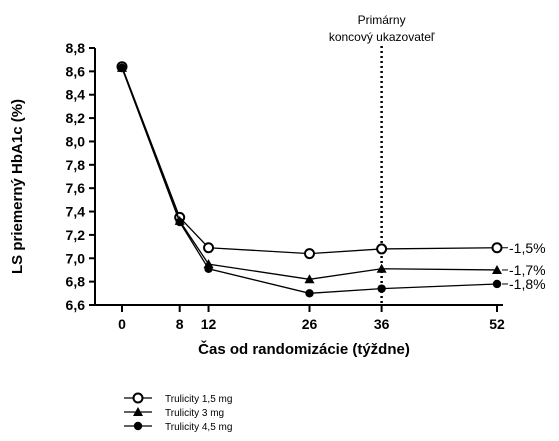 The height and width of the screenshot is (441, 559). Describe the element at coordinates (198, 427) in the screenshot. I see `legend-label: Trulicity 4,5 mg` at that location.